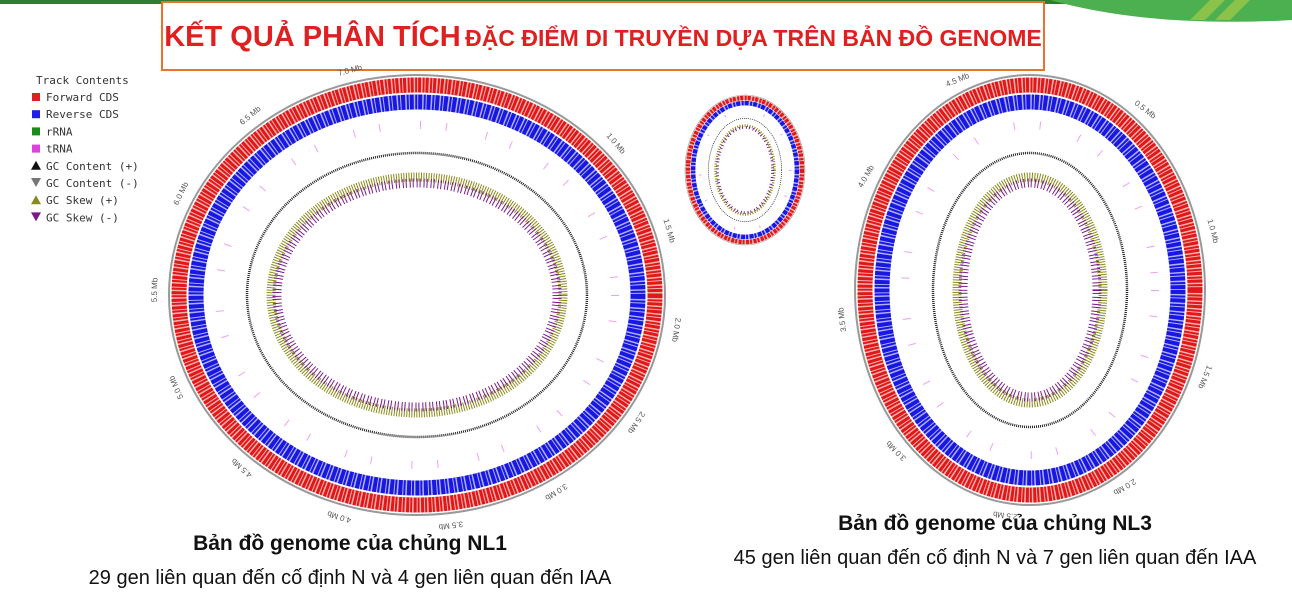 The image size is (1292, 594). I want to click on title-main: KẾT QUẢ PHÂN TÍCH, so click(312, 36).